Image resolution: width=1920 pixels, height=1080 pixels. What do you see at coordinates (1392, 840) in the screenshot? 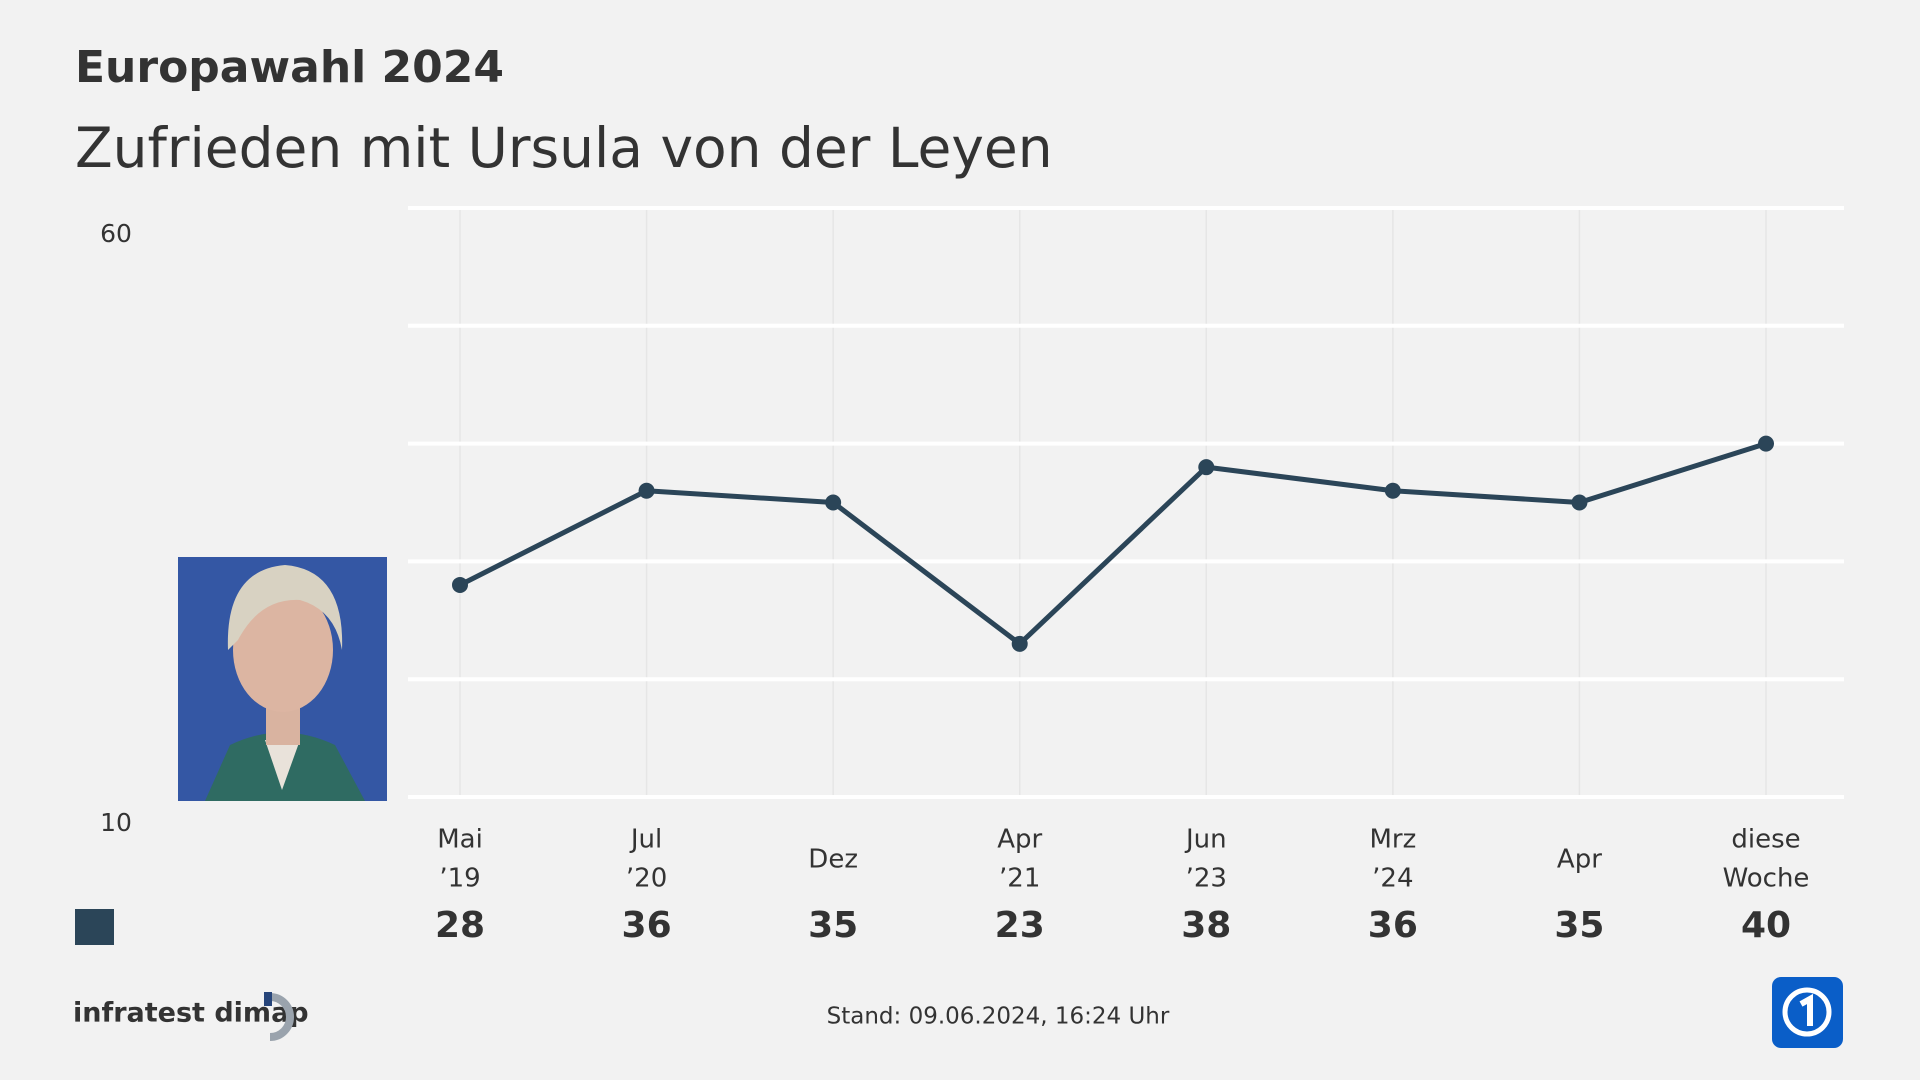
I see `x-tick-label: Mrz` at bounding box center [1392, 840].